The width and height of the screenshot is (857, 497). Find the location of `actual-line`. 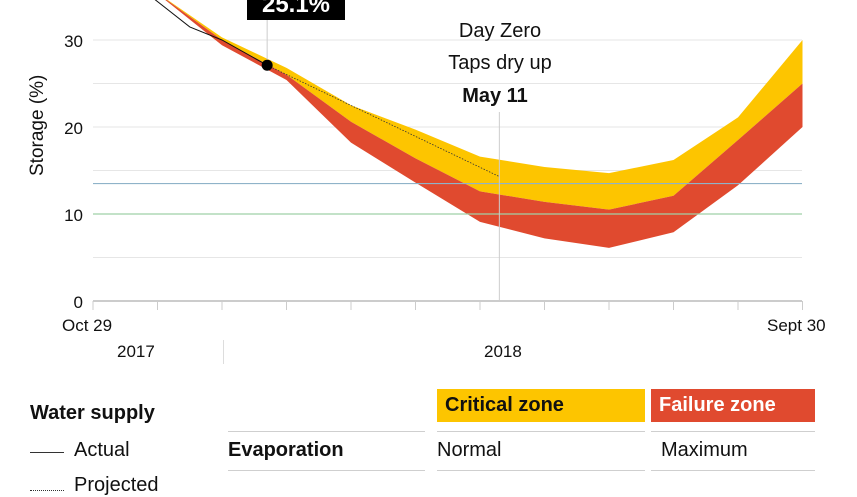

actual-line is located at coordinates (211, 33).